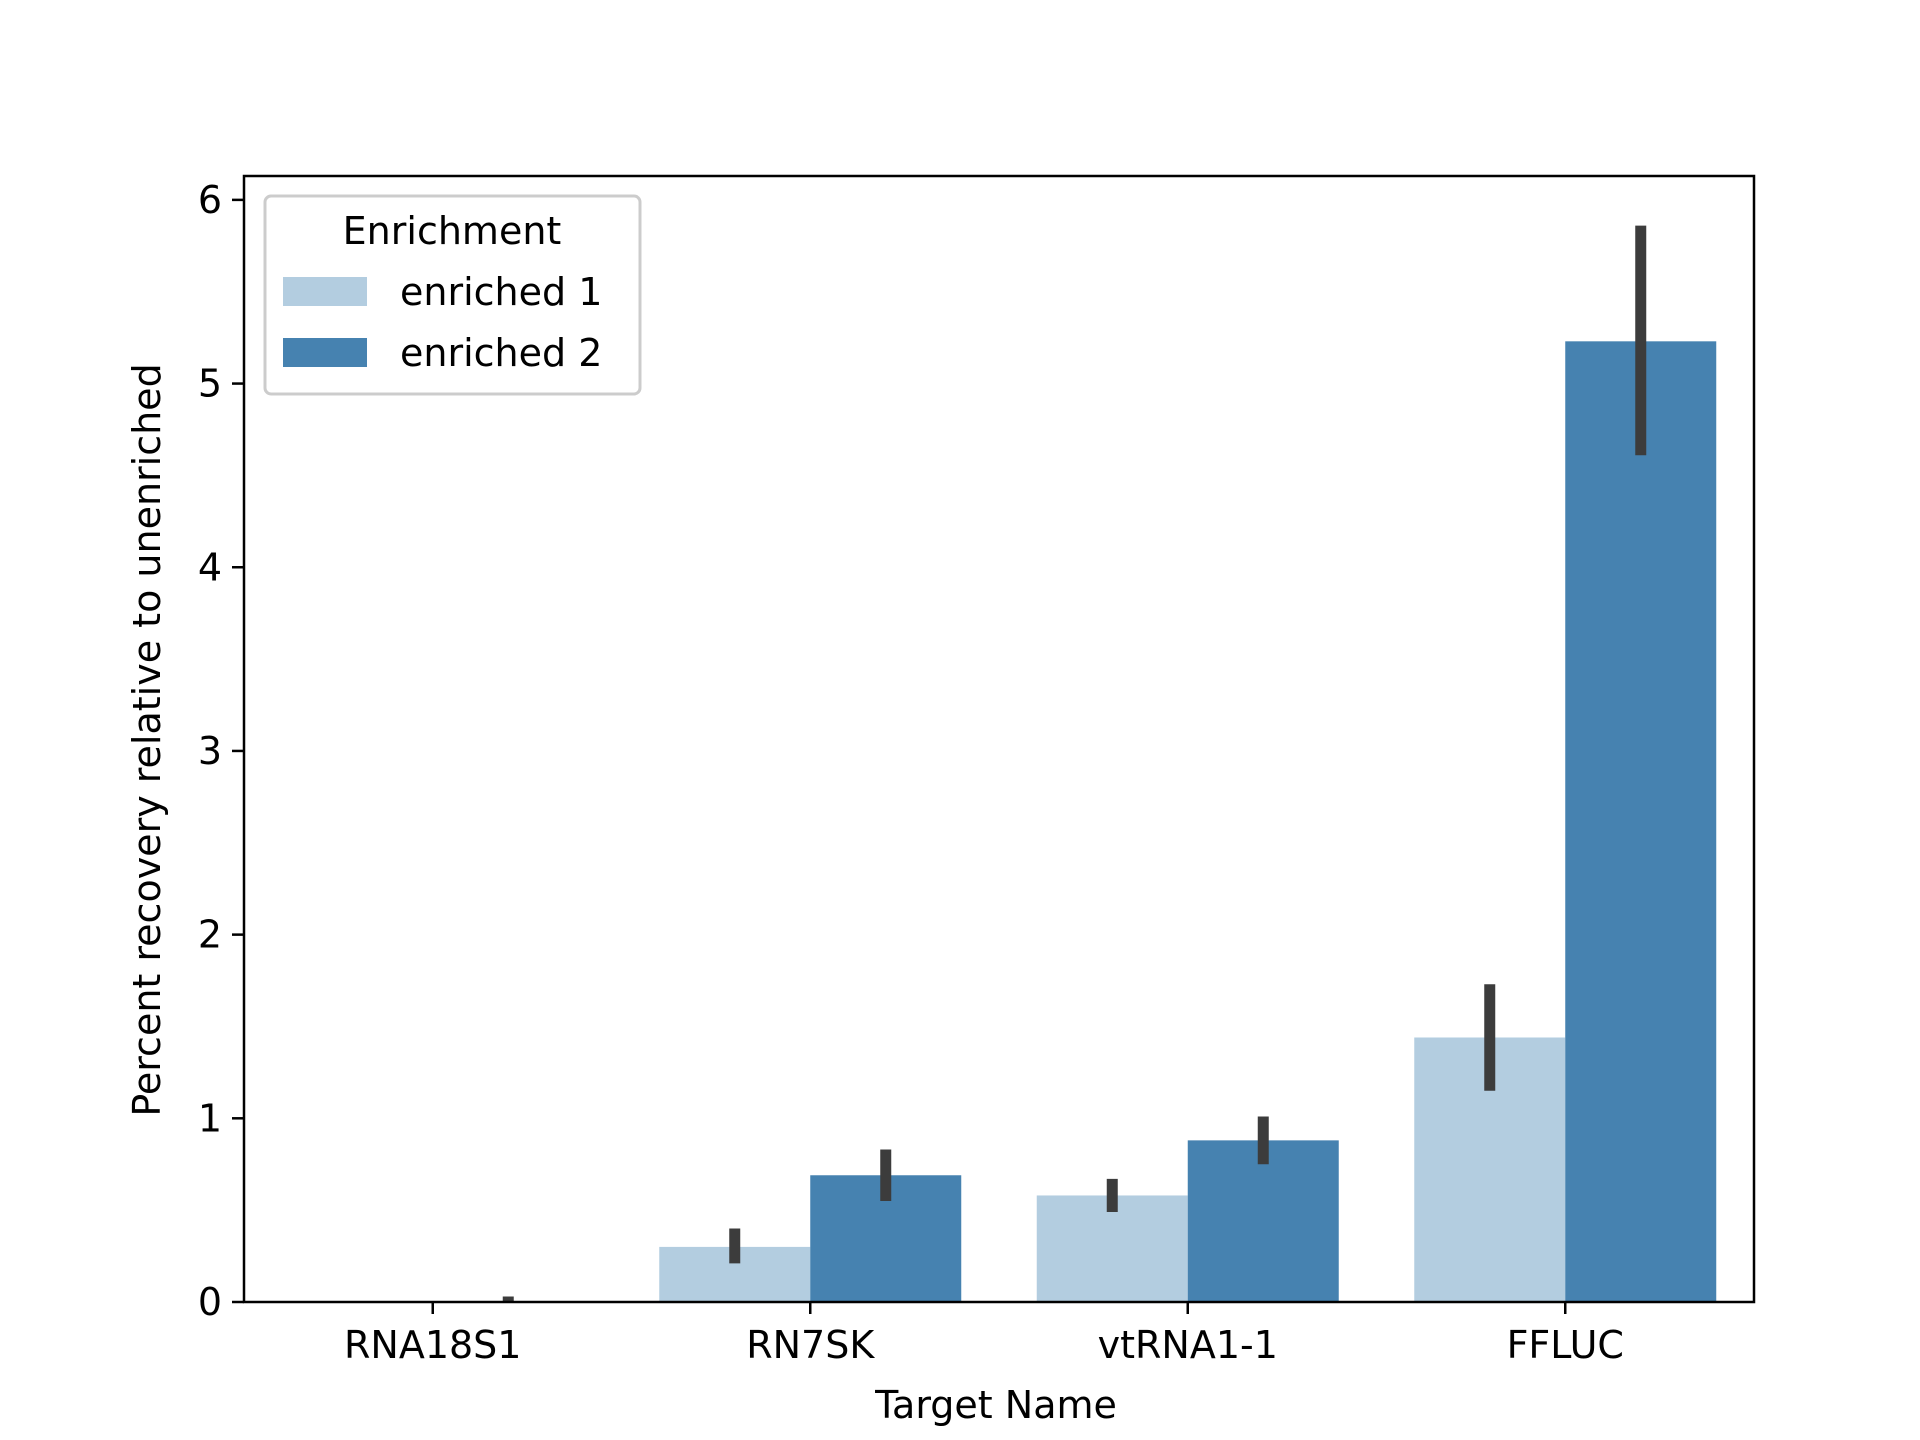 The width and height of the screenshot is (1920, 1440). What do you see at coordinates (210, 200) in the screenshot?
I see `y-tick-label-6: 6` at bounding box center [210, 200].